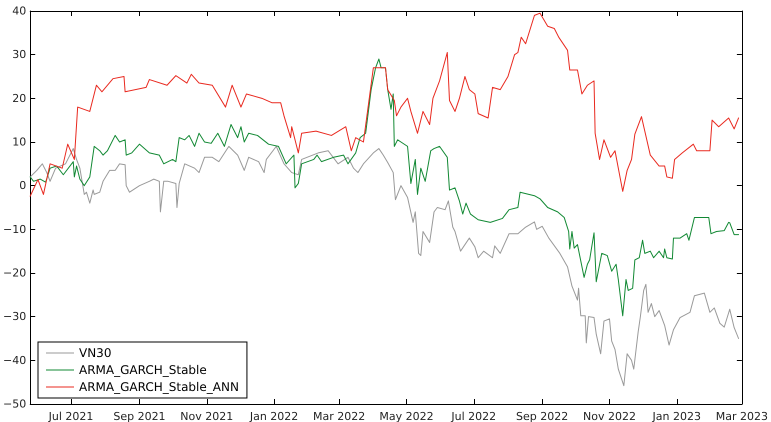 The width and height of the screenshot is (771, 422). Describe the element at coordinates (22, 185) in the screenshot. I see `y-tick-label: 0` at that location.